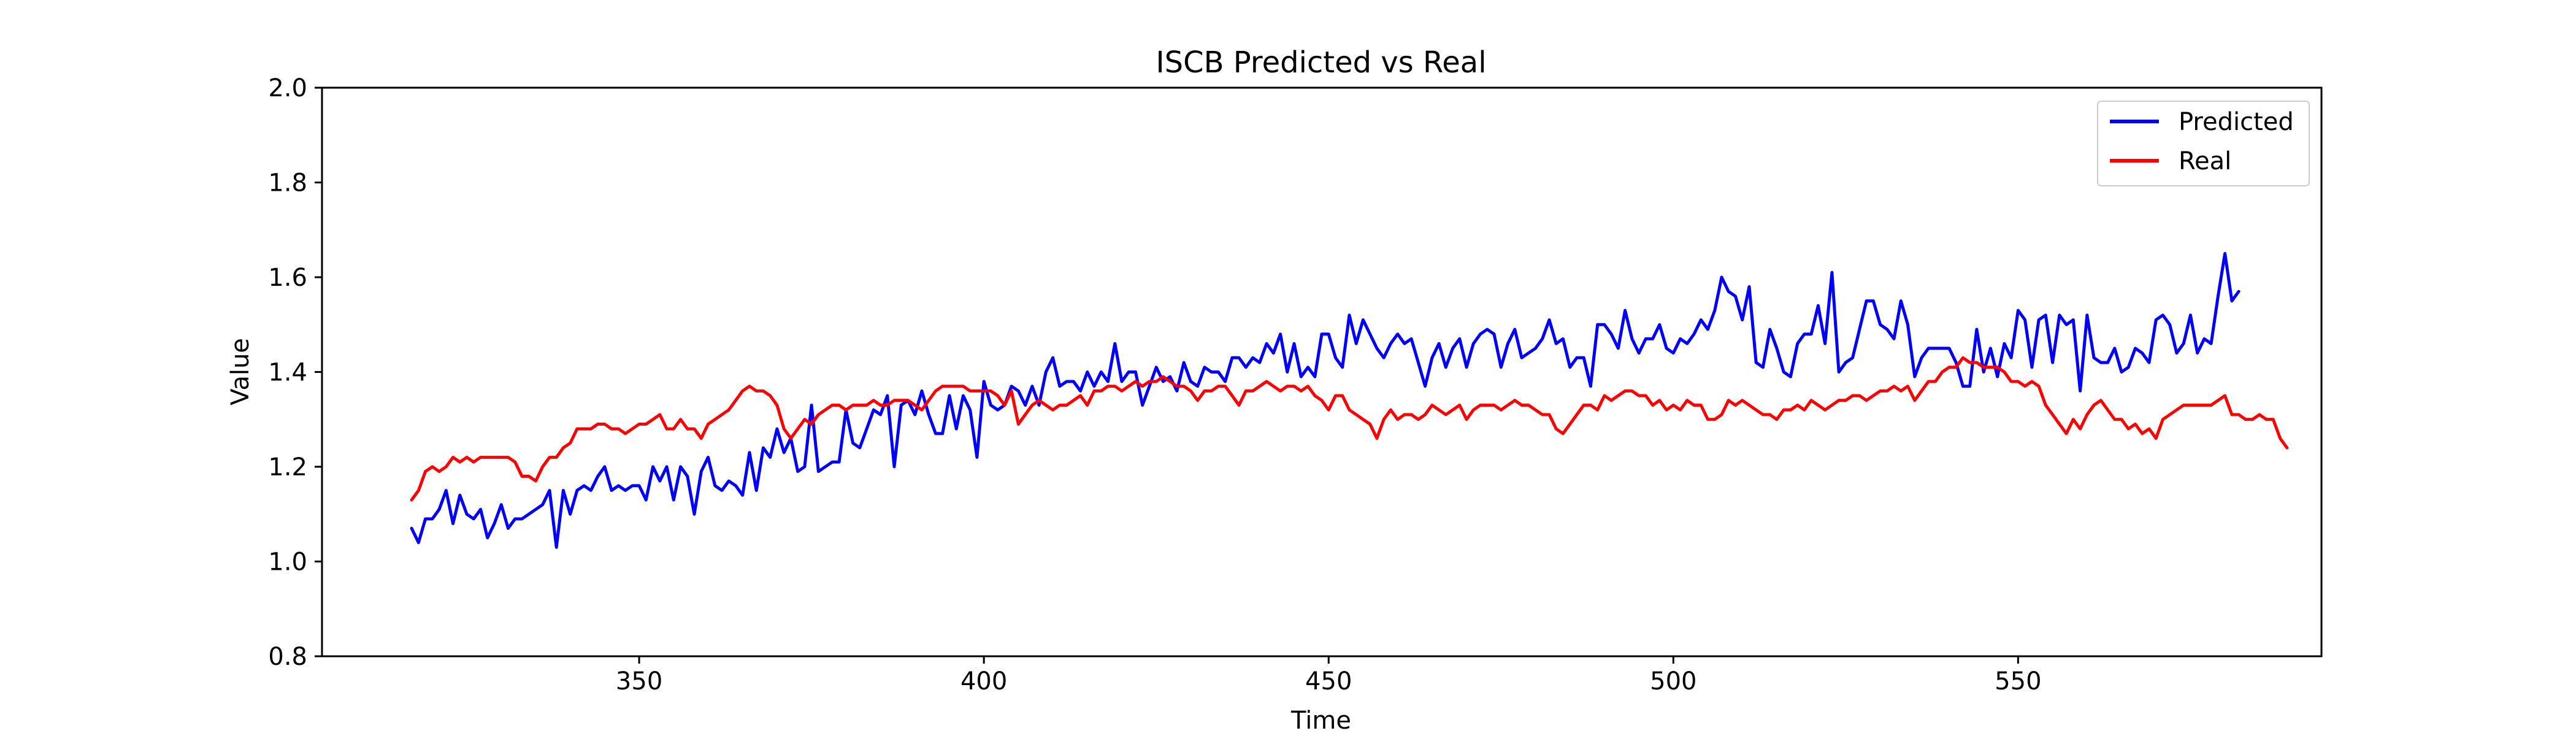 Image resolution: width=2576 pixels, height=736 pixels. Describe the element at coordinates (1320, 721) in the screenshot. I see `x-axis-label: Time` at that location.